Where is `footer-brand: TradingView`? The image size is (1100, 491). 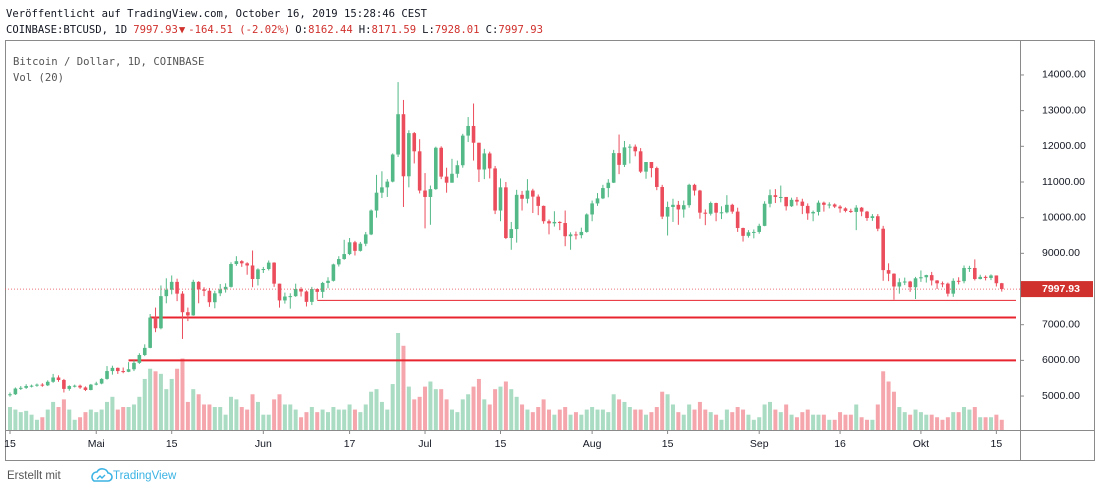
footer-brand: TradingView is located at coordinates (145, 476).